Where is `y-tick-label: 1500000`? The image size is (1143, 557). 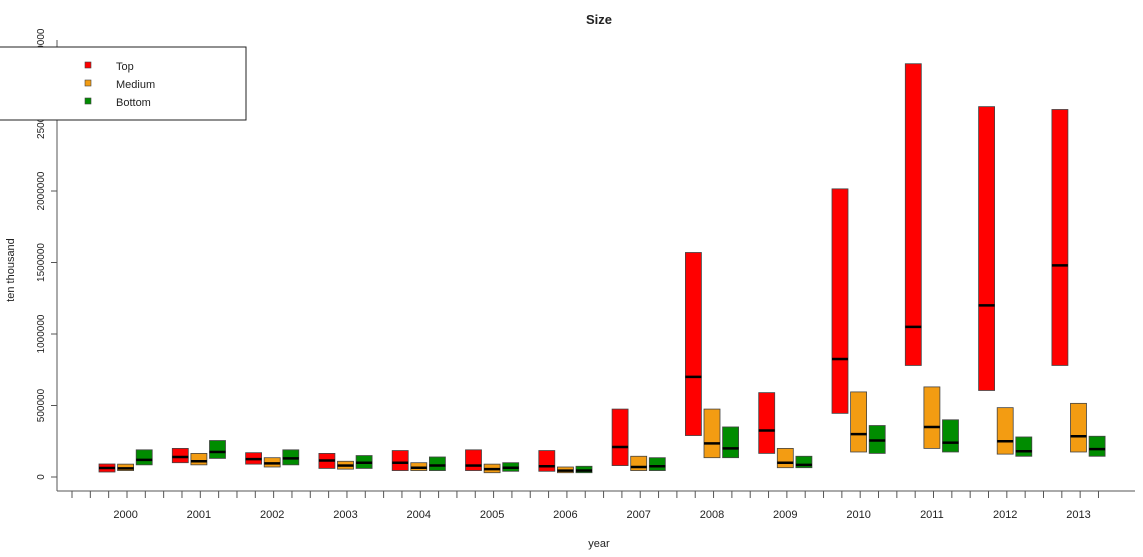
y-tick-label: 1500000 is located at coordinates (41, 262).